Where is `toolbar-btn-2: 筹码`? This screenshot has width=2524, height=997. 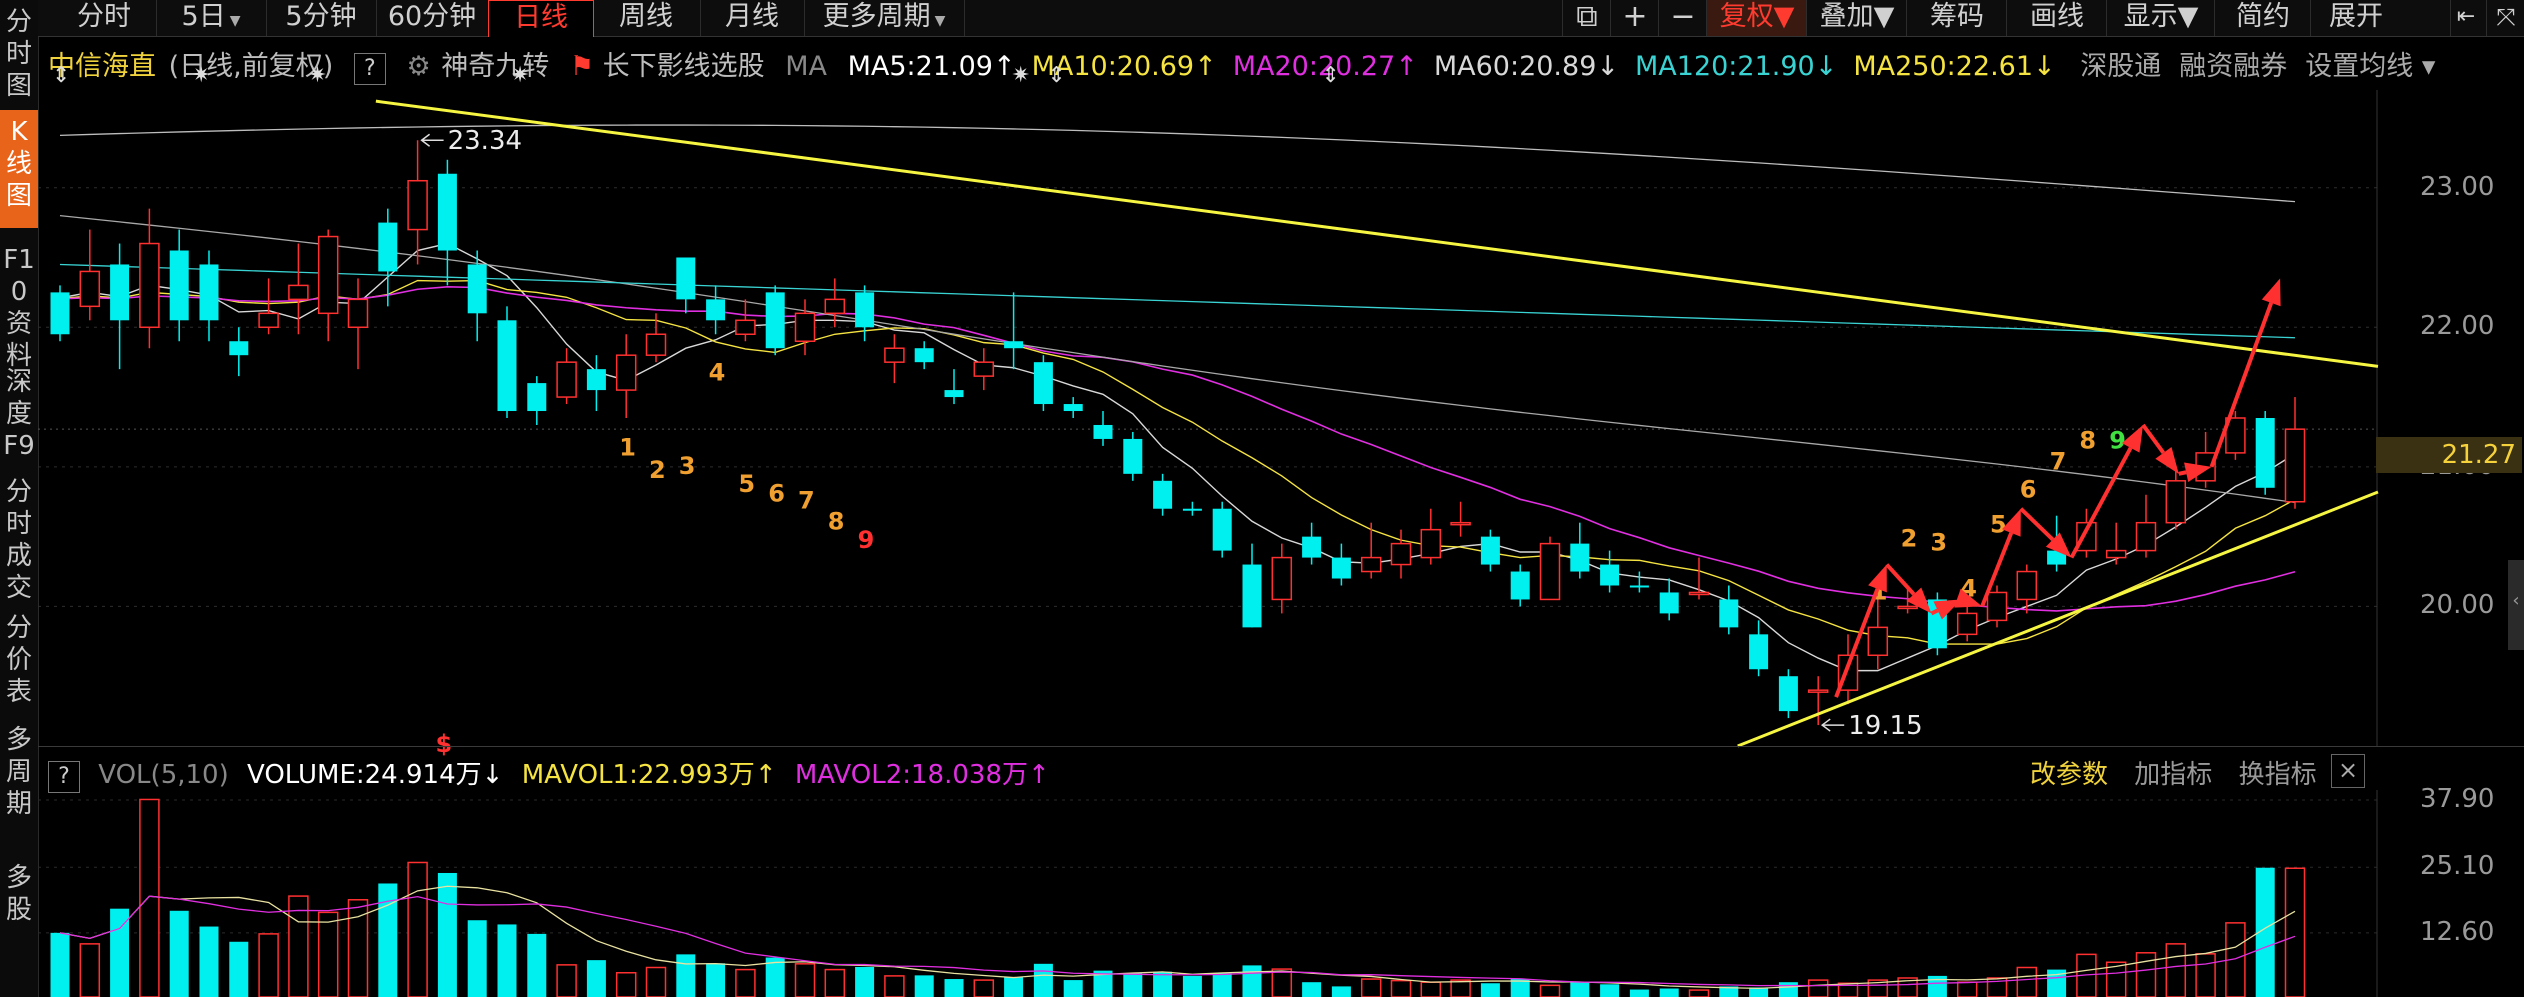 toolbar-btn-2: 筹码 is located at coordinates (1956, 18).